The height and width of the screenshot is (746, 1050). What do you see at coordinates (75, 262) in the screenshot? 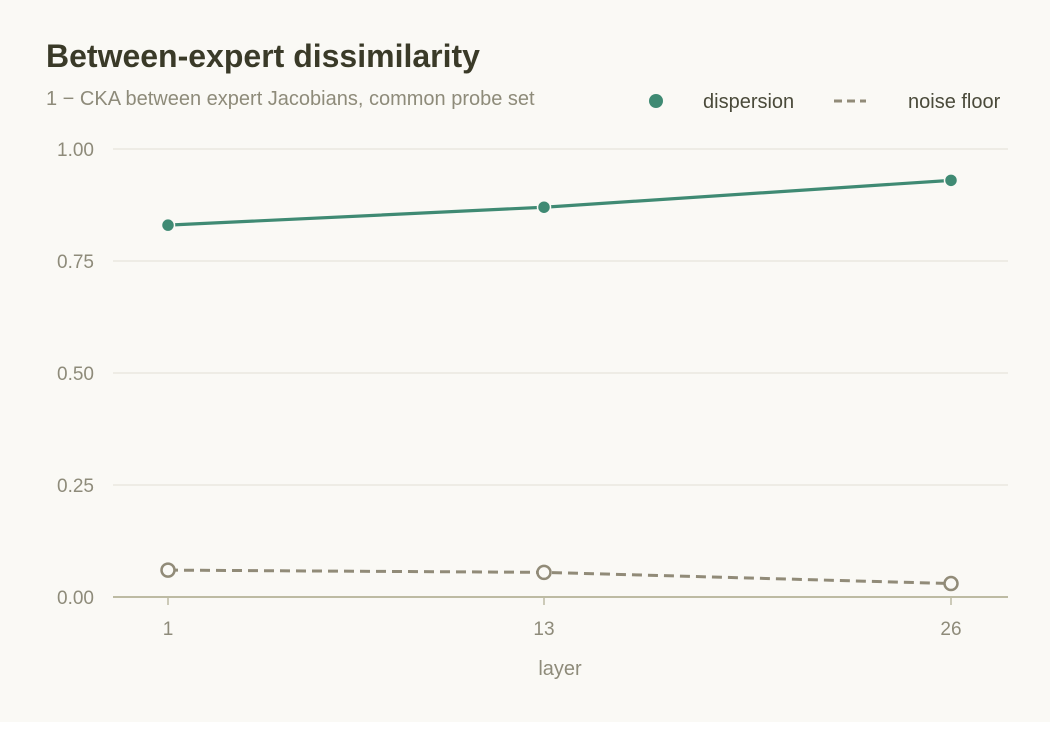
I see `y-tick-label: 0.75` at bounding box center [75, 262].